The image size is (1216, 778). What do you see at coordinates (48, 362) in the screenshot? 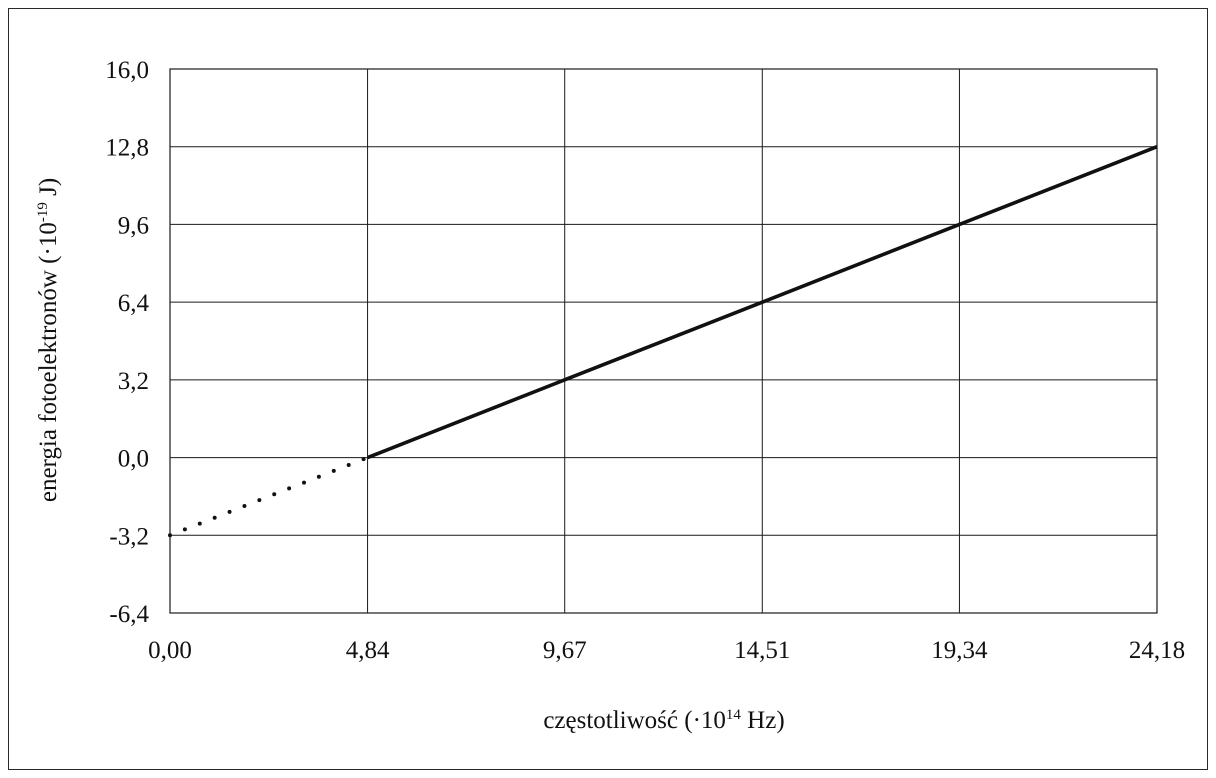
I see `y-axis-title-prefix: energia fotoelektronów (·10` at bounding box center [48, 362].